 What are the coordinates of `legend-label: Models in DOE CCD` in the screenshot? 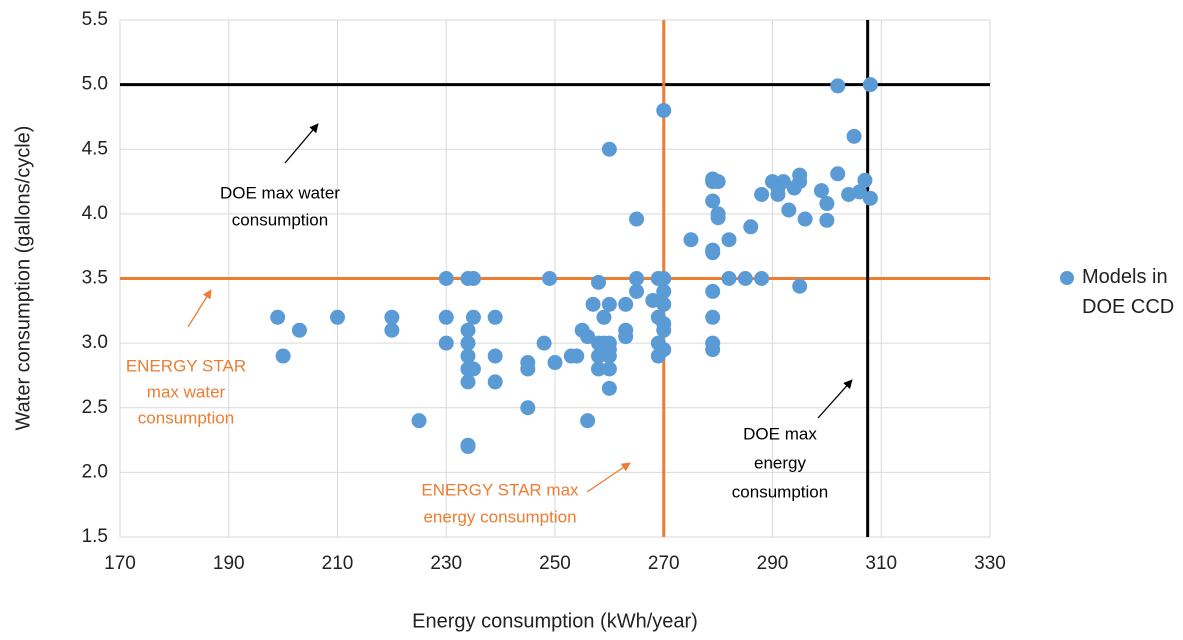 It's located at (1128, 292).